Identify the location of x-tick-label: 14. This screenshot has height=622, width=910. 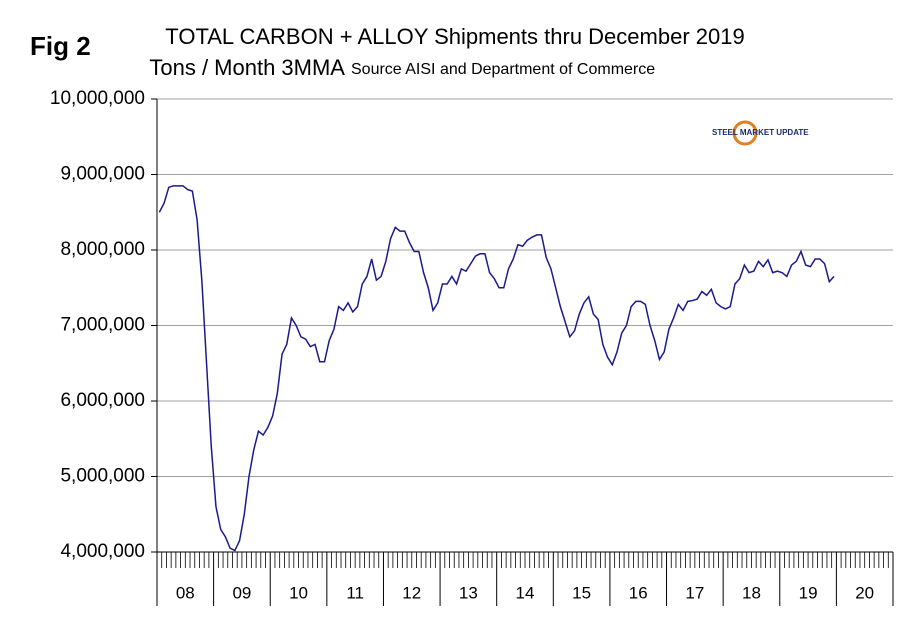
(525, 592).